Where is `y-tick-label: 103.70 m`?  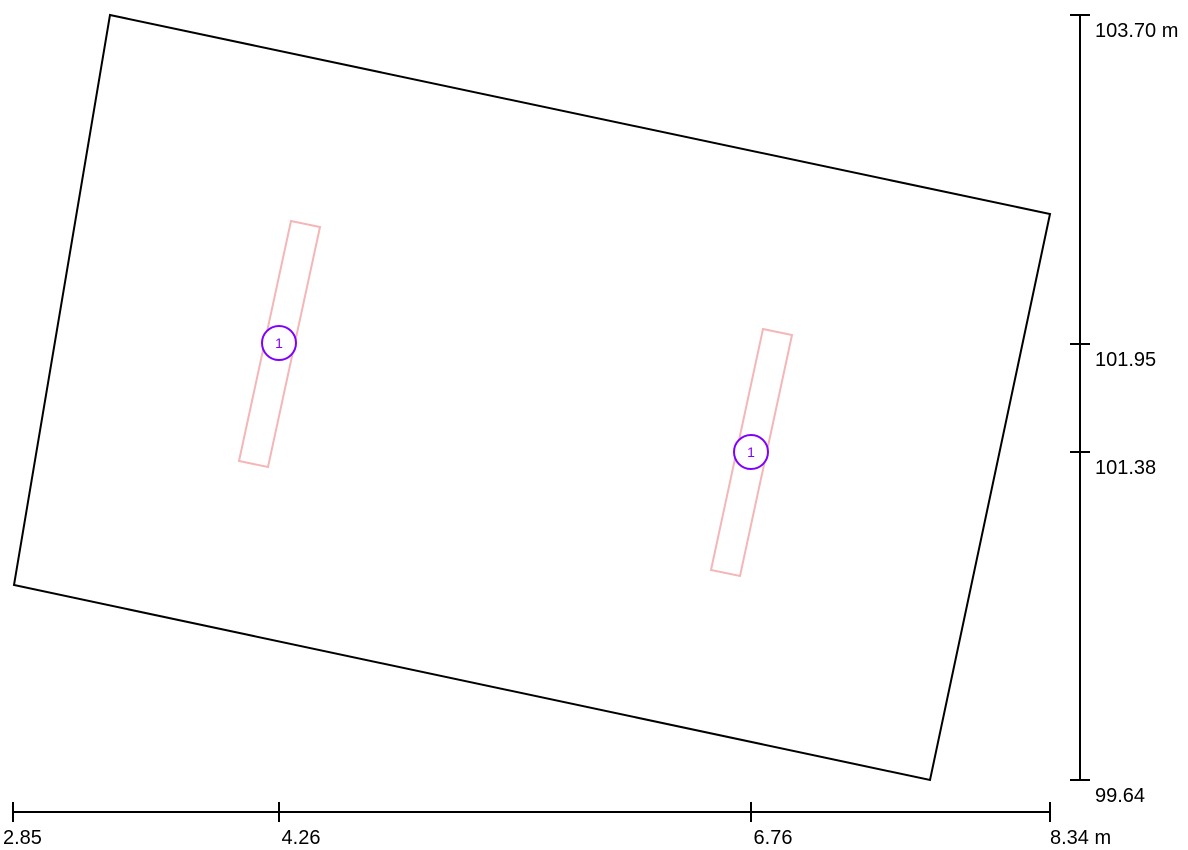
y-tick-label: 103.70 m is located at coordinates (1136, 31).